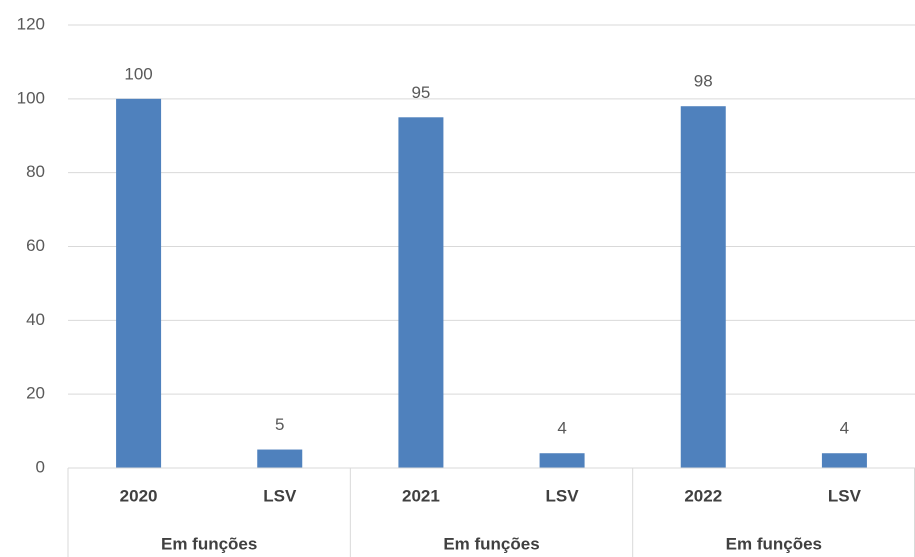 This screenshot has height=557, width=915. I want to click on data-label: 5, so click(279, 424).